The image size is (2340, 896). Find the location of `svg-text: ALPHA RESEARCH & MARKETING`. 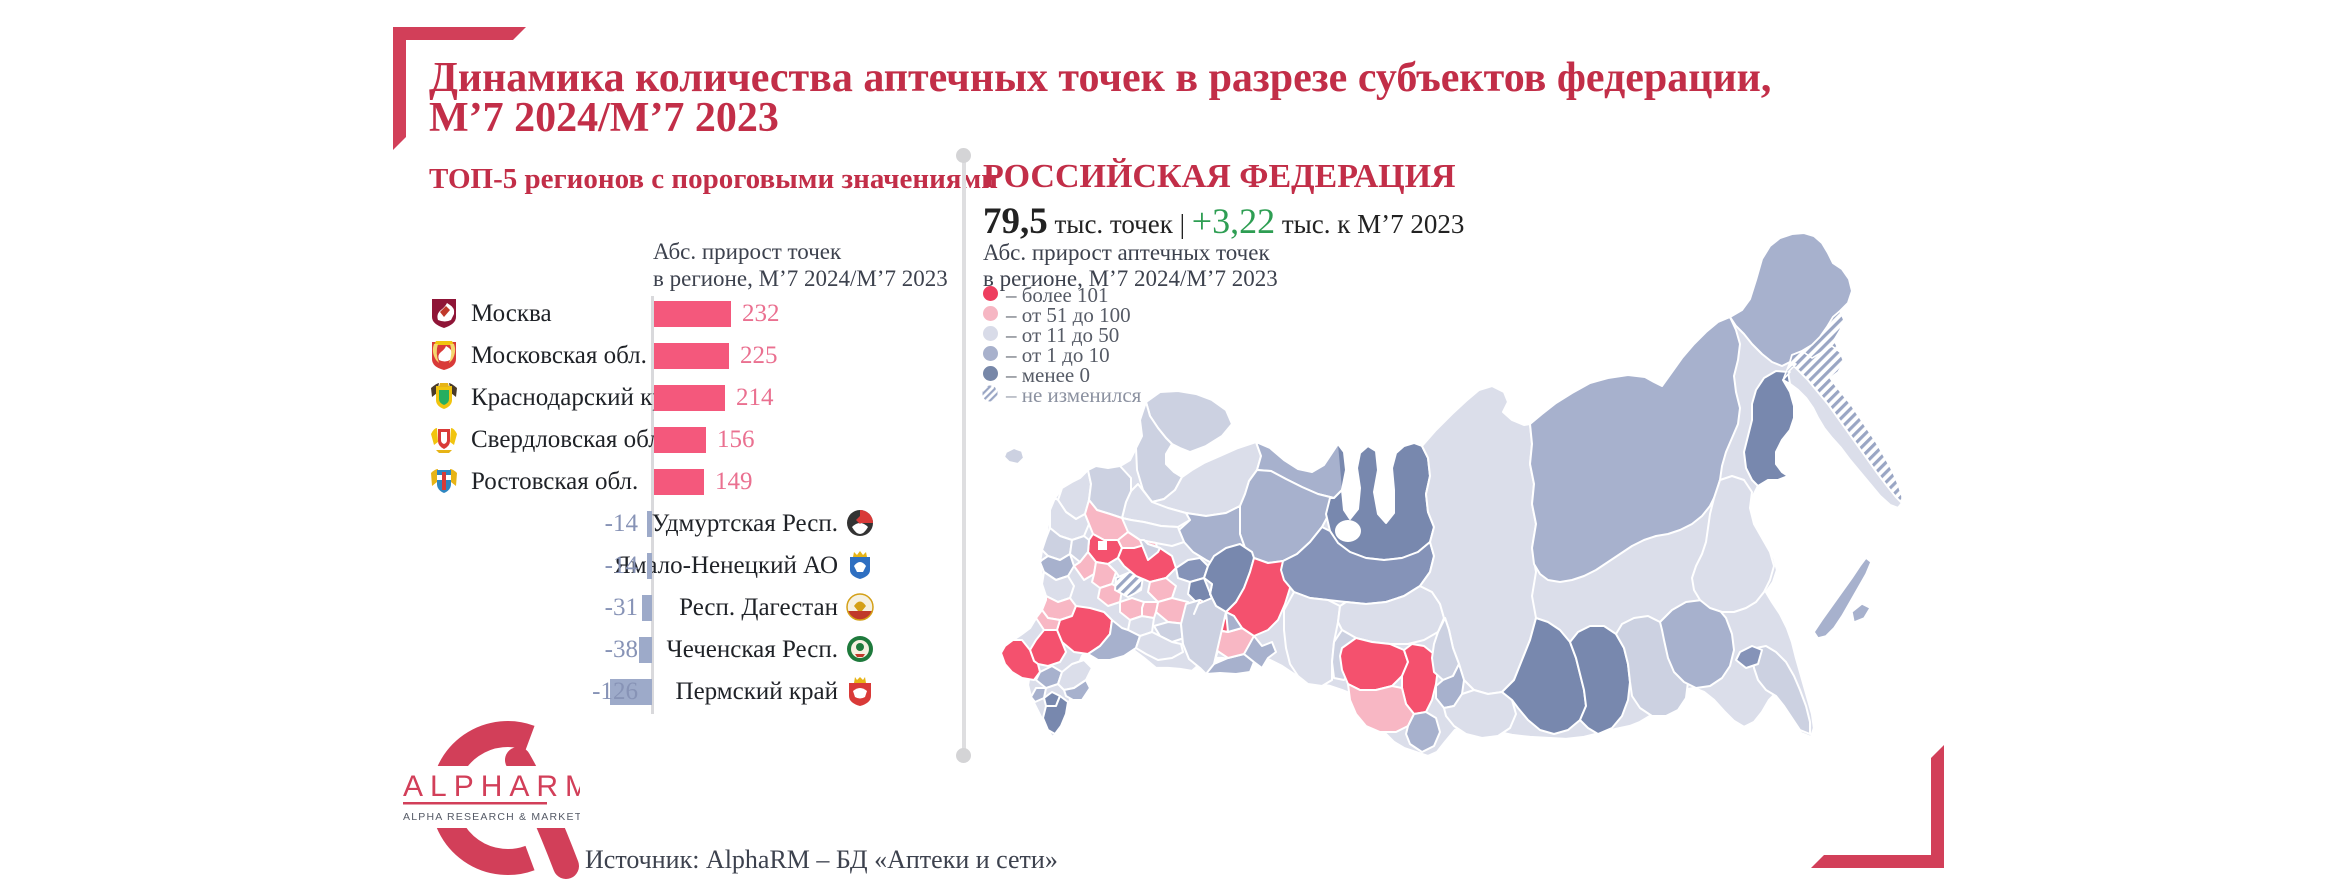

svg-text: ALPHA RESEARCH & MARKETING is located at coordinates (491, 817).